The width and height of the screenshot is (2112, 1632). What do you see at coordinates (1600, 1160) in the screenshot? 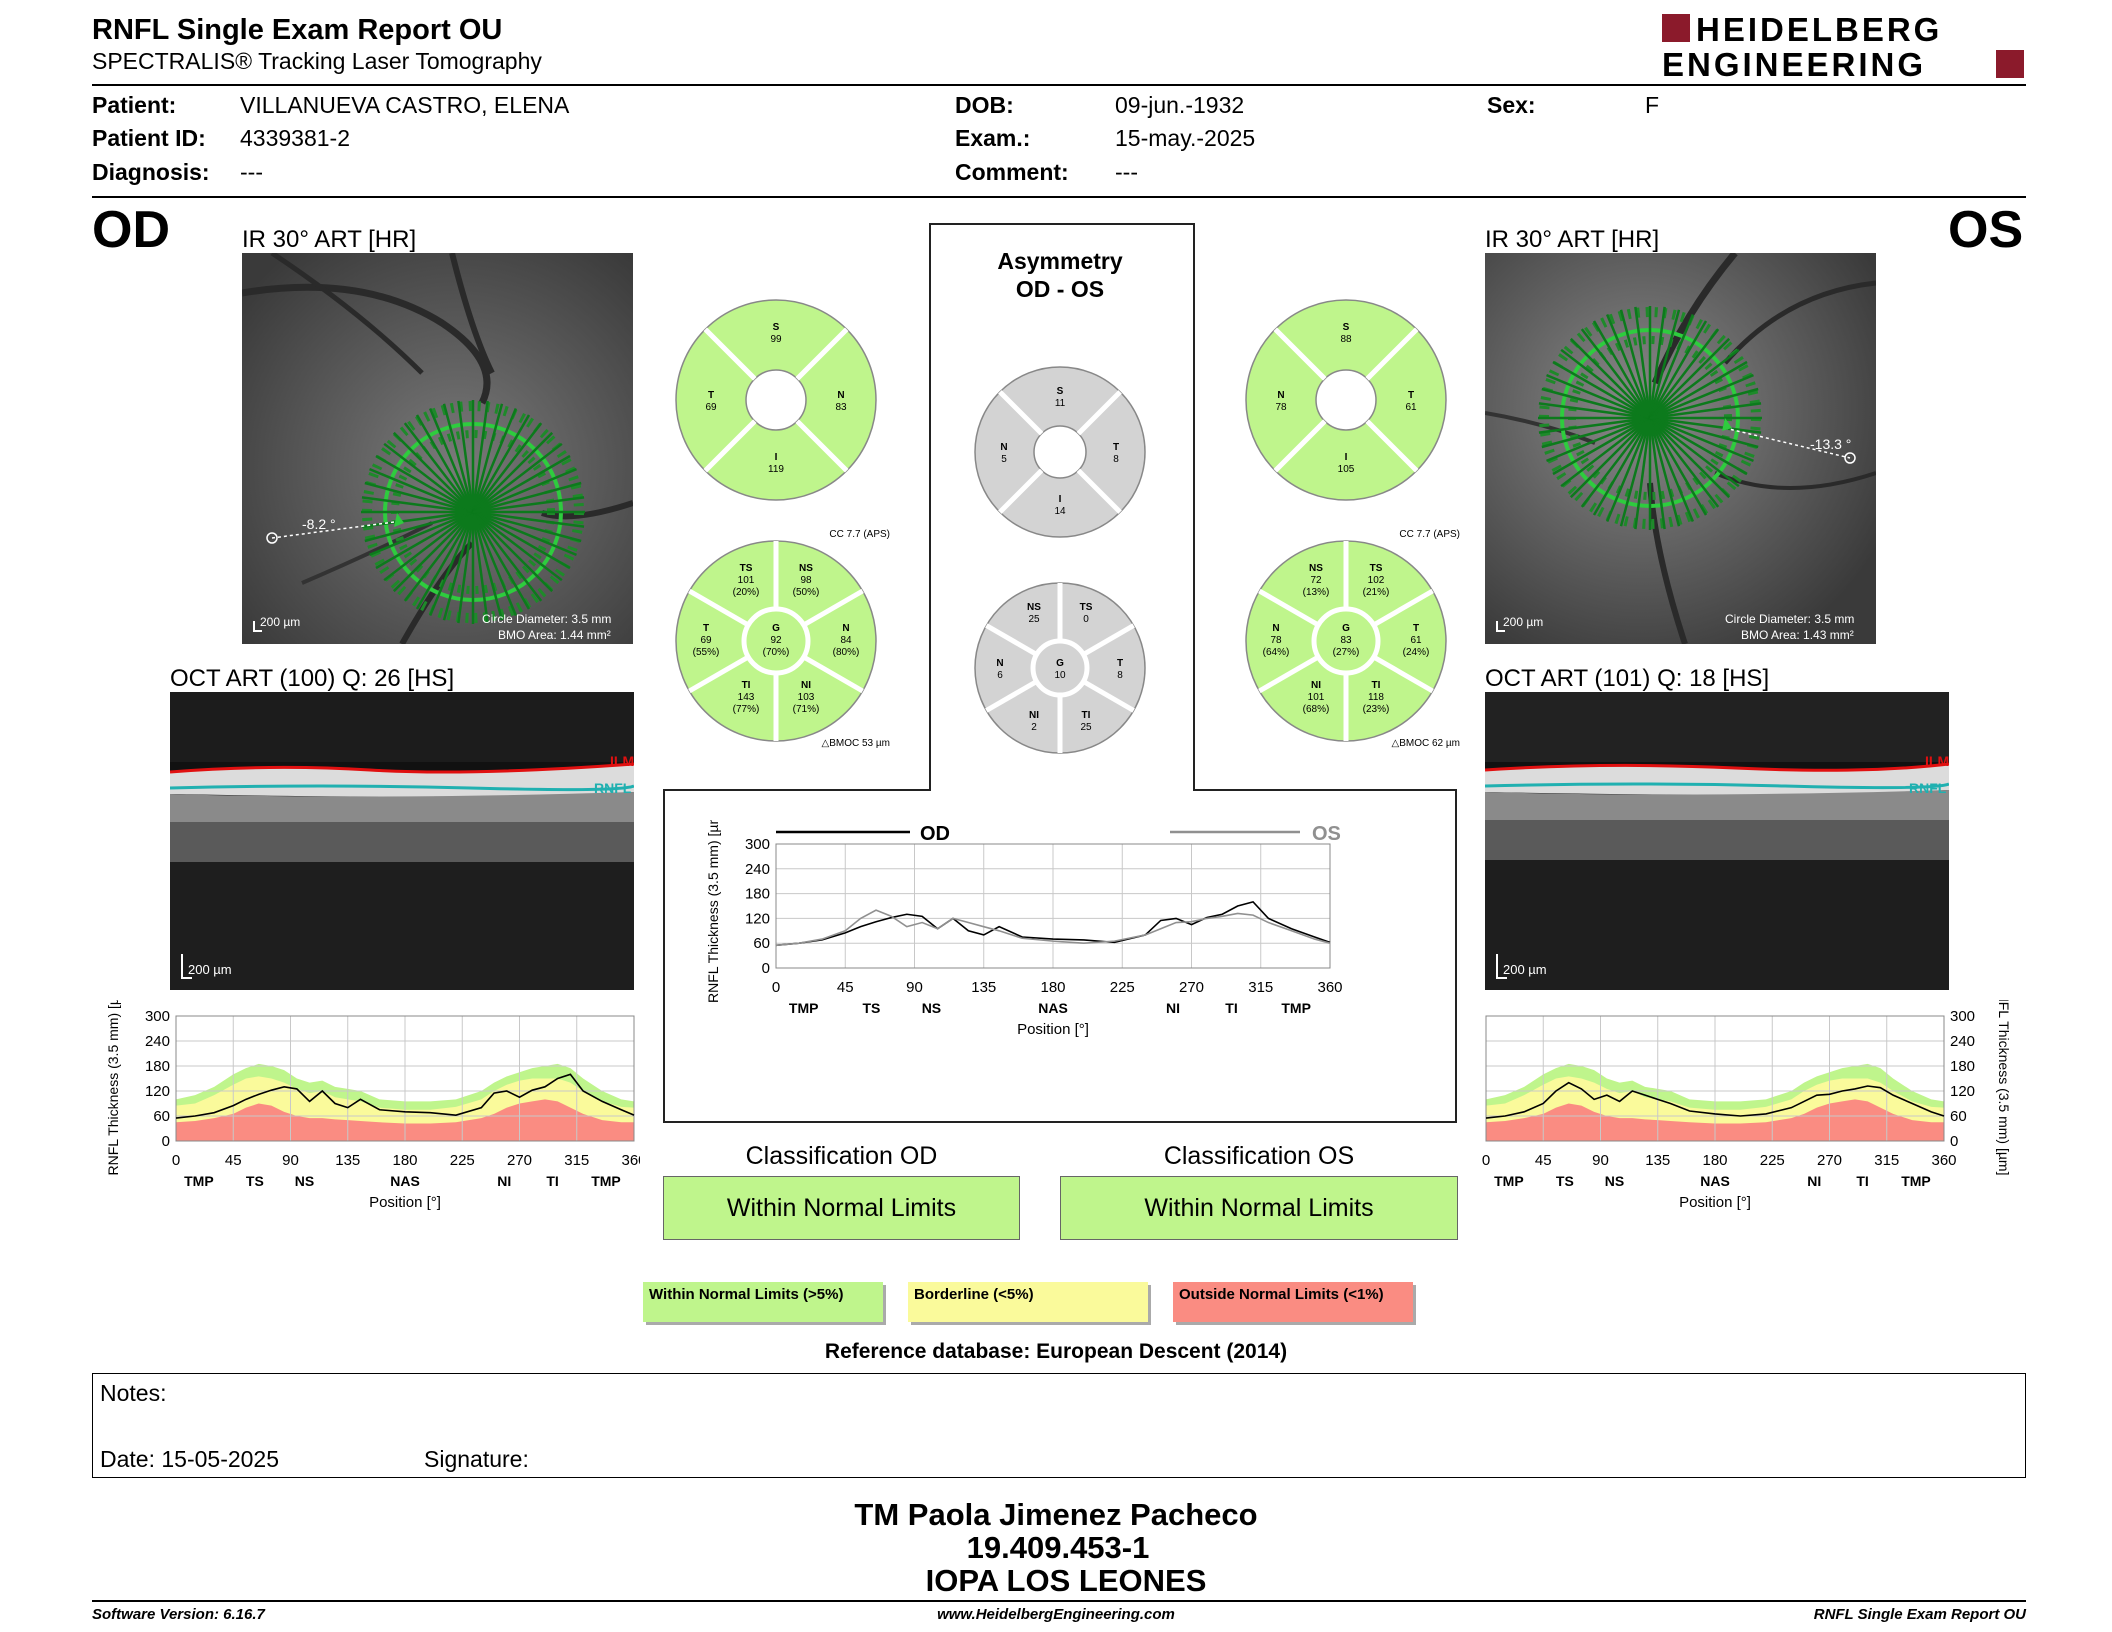
I see `x-tick-label: 90` at bounding box center [1600, 1160].